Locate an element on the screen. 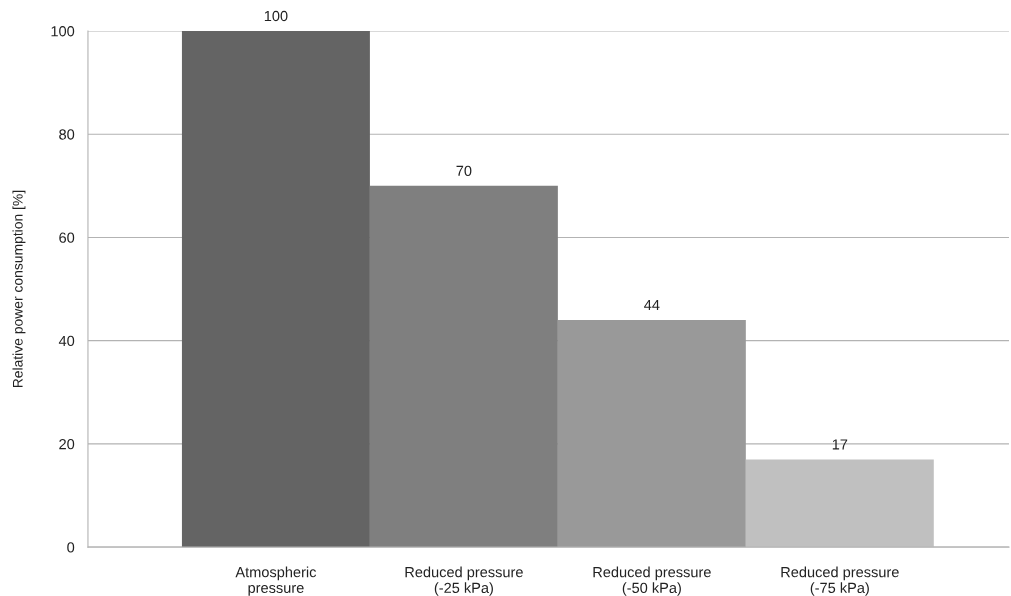 Image resolution: width=1011 pixels, height=596 pixels. y-tick-label: 80 is located at coordinates (67, 134).